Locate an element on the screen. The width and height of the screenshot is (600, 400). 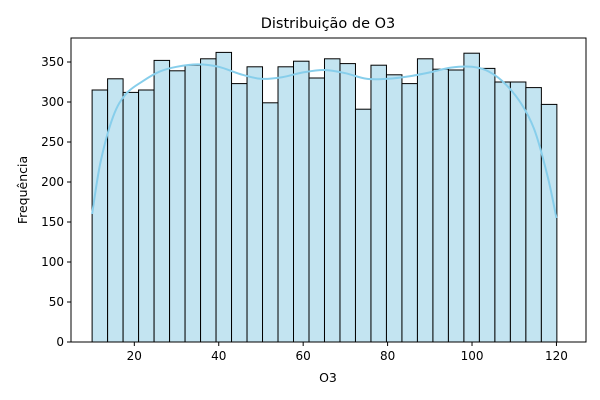
x-tick-label: 40 is located at coordinates (218, 356).